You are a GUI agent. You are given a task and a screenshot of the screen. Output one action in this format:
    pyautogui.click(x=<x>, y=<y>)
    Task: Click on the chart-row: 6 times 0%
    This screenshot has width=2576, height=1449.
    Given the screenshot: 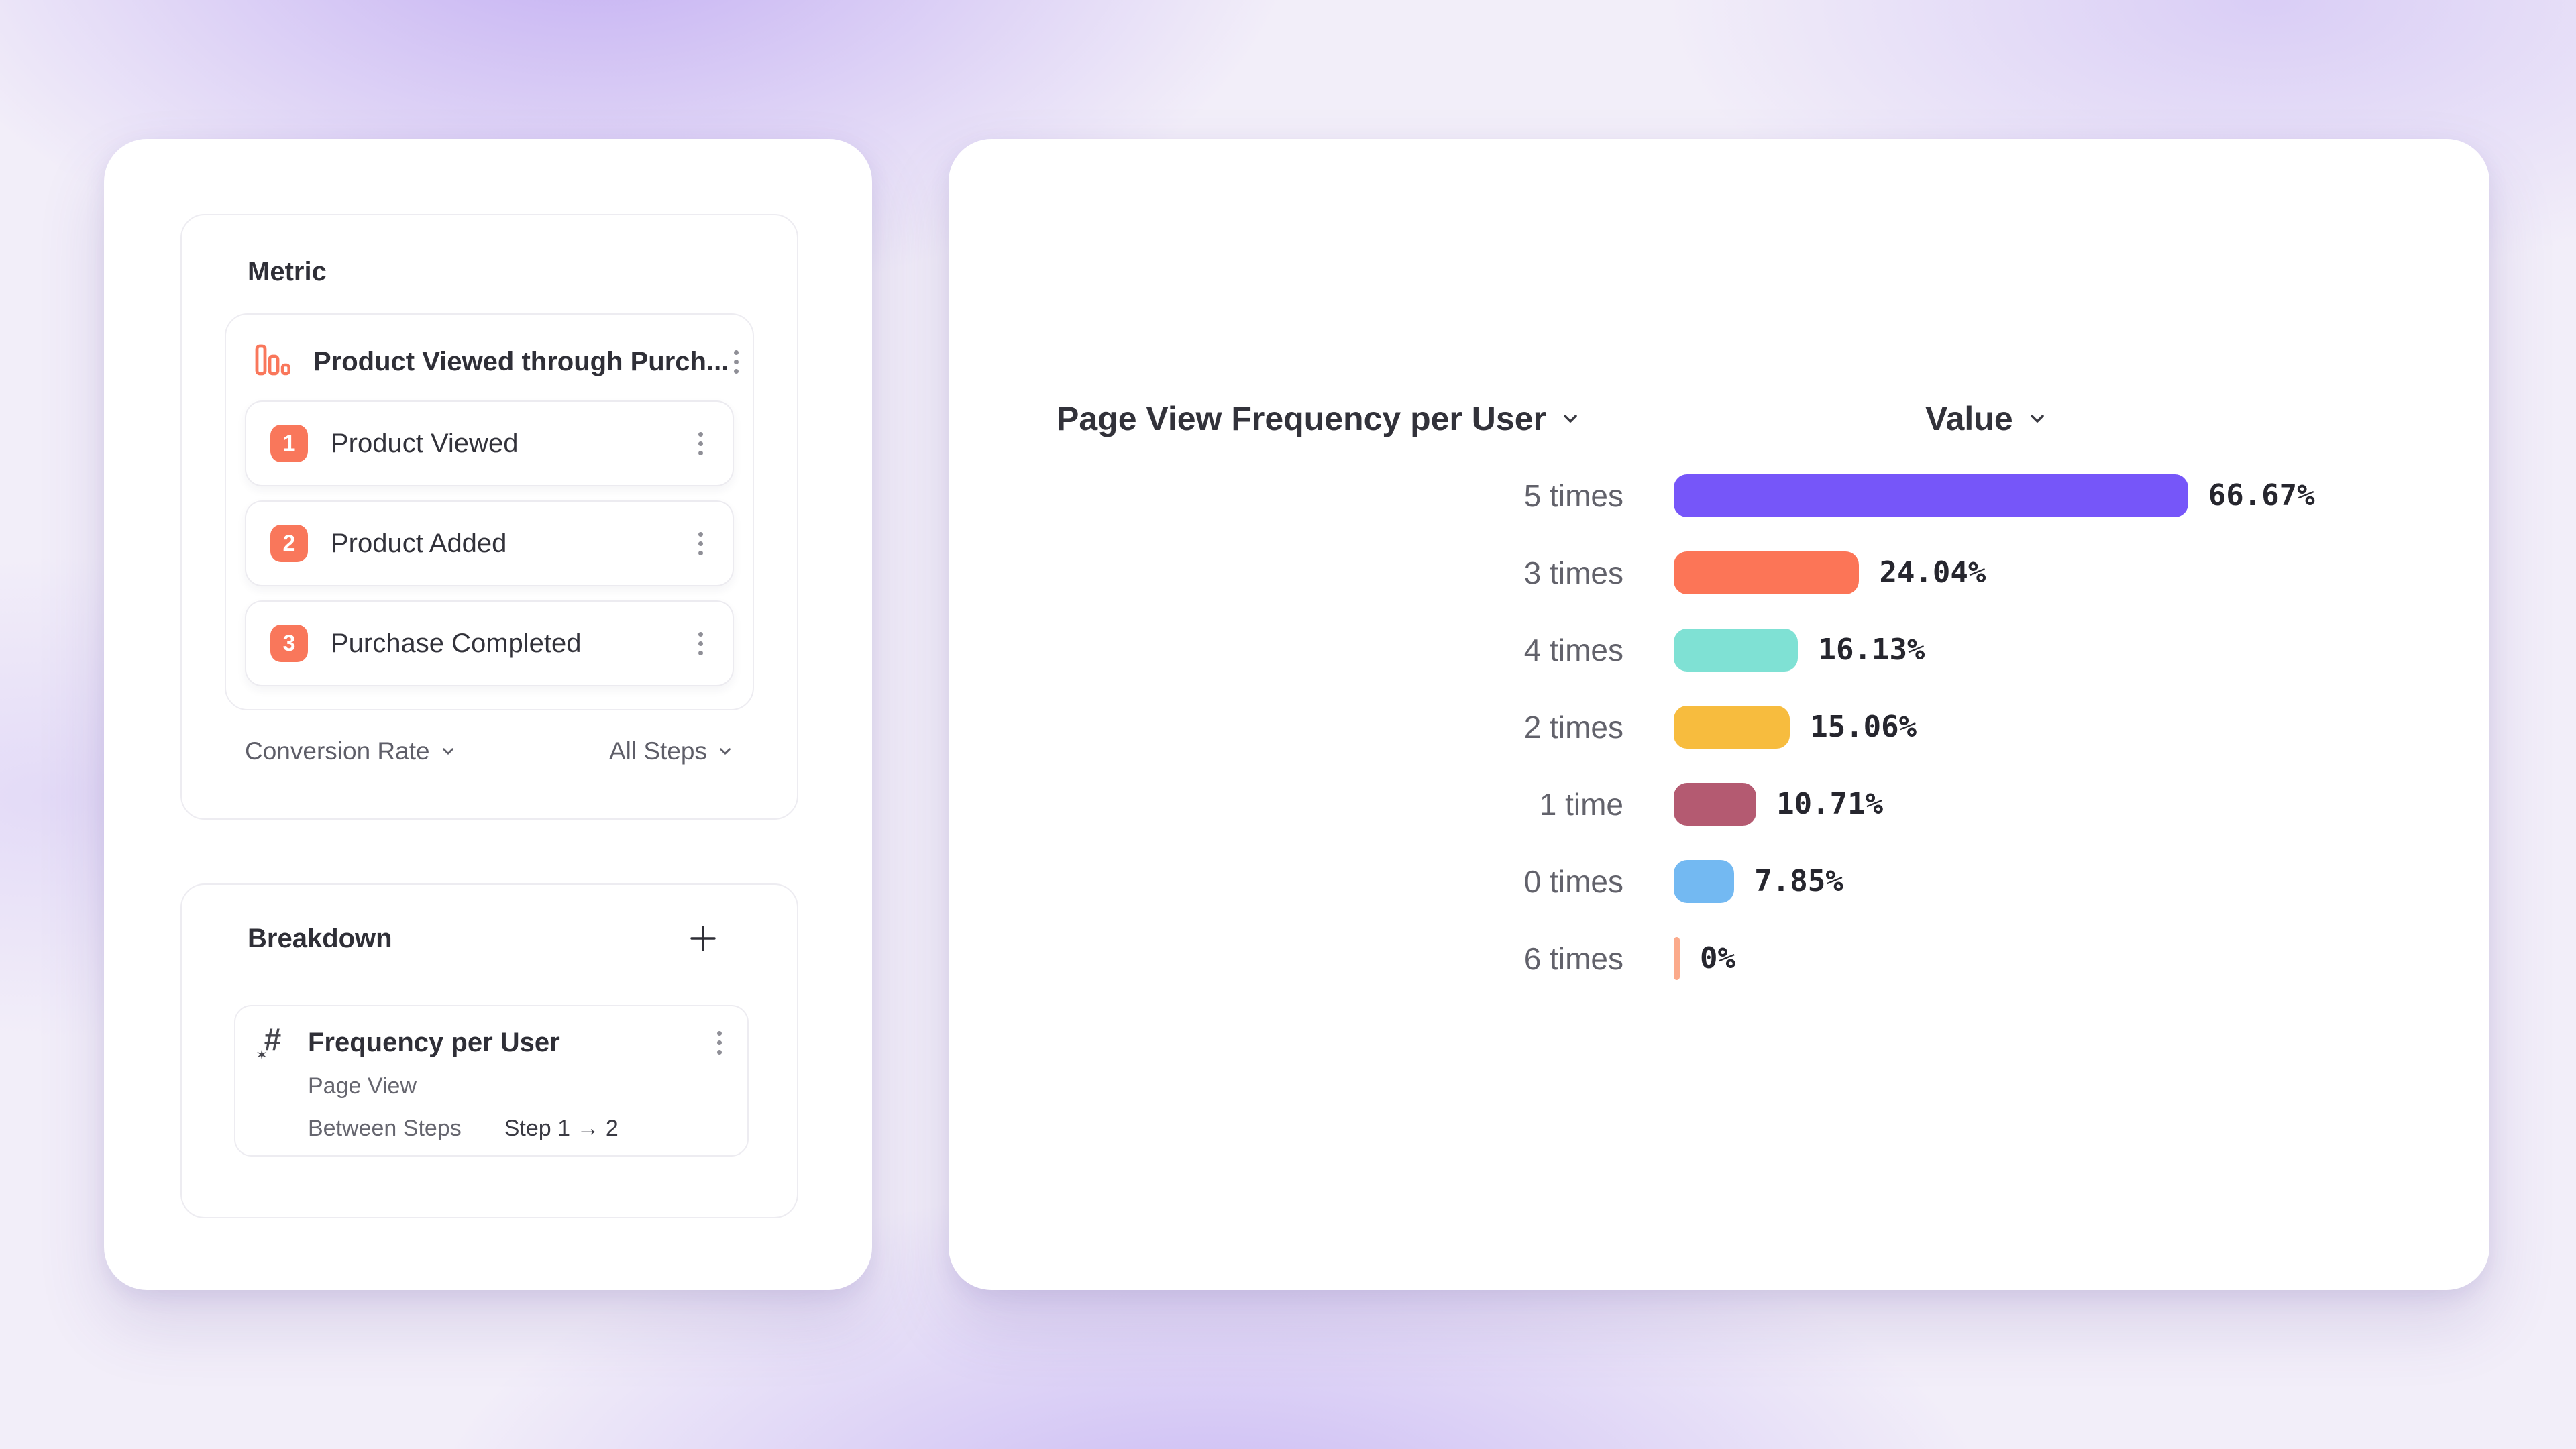 What is the action you would take?
    pyautogui.click(x=1719, y=958)
    